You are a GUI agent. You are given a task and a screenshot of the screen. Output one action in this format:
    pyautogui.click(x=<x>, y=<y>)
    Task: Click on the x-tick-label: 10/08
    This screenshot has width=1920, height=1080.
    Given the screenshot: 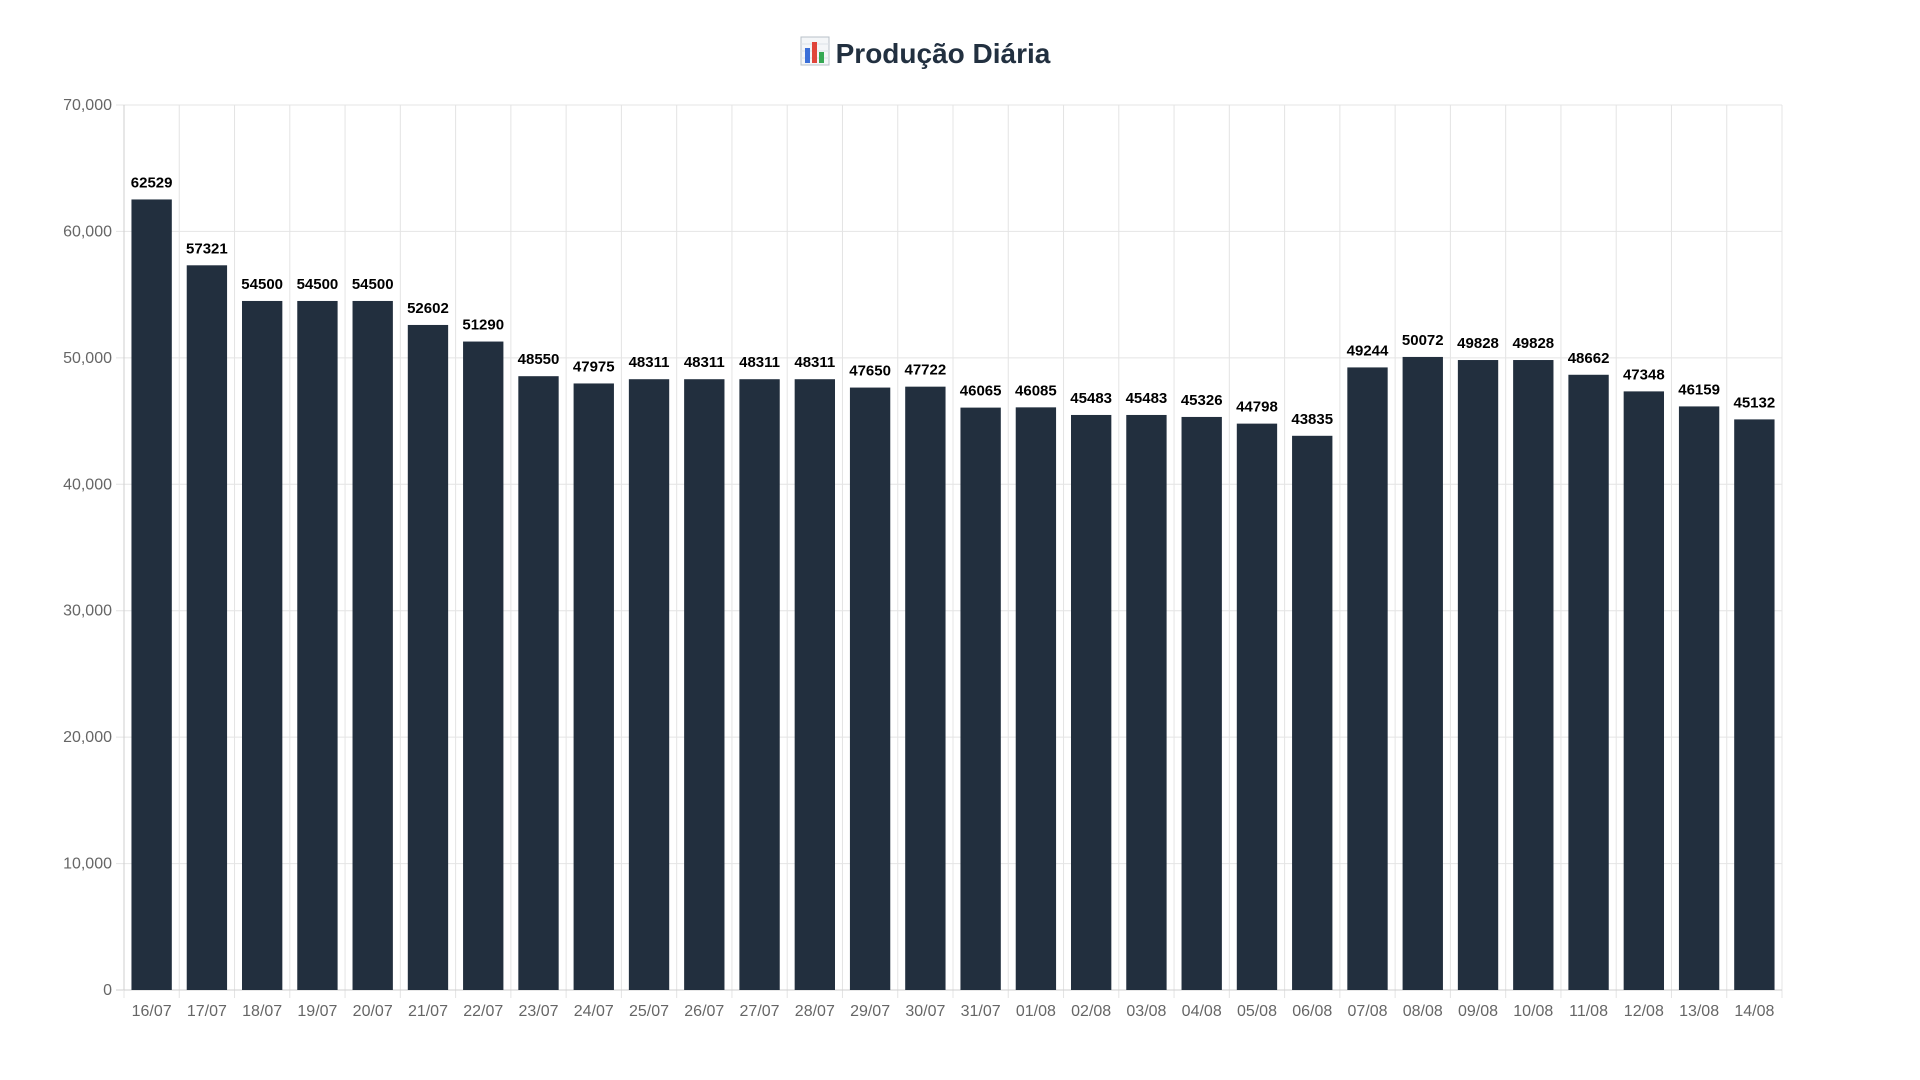 What is the action you would take?
    pyautogui.click(x=1533, y=1011)
    